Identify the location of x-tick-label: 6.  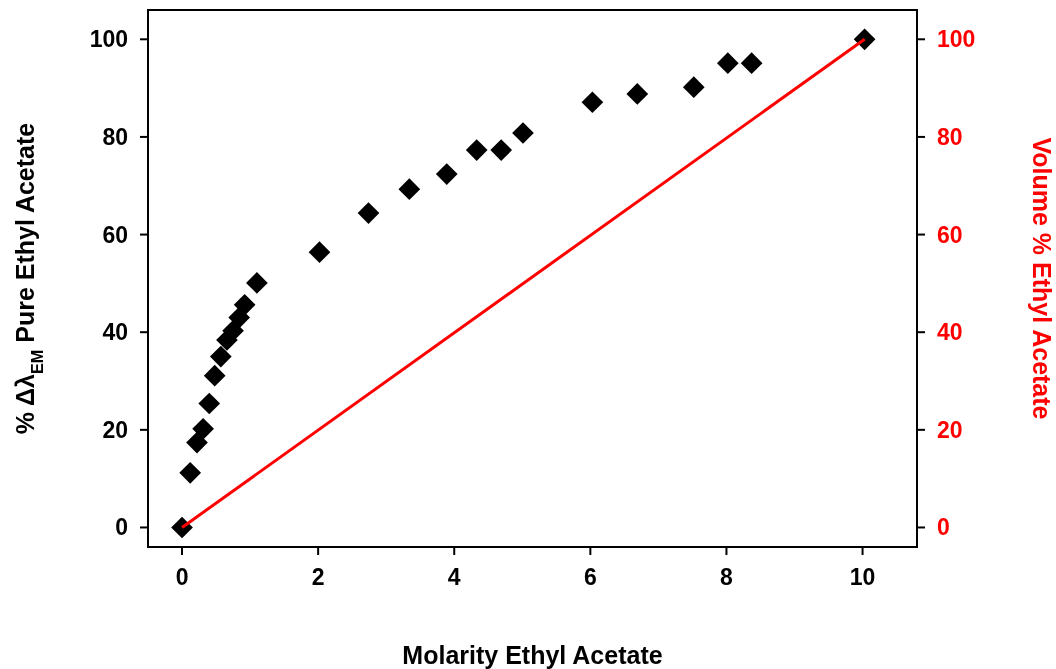
(590, 577).